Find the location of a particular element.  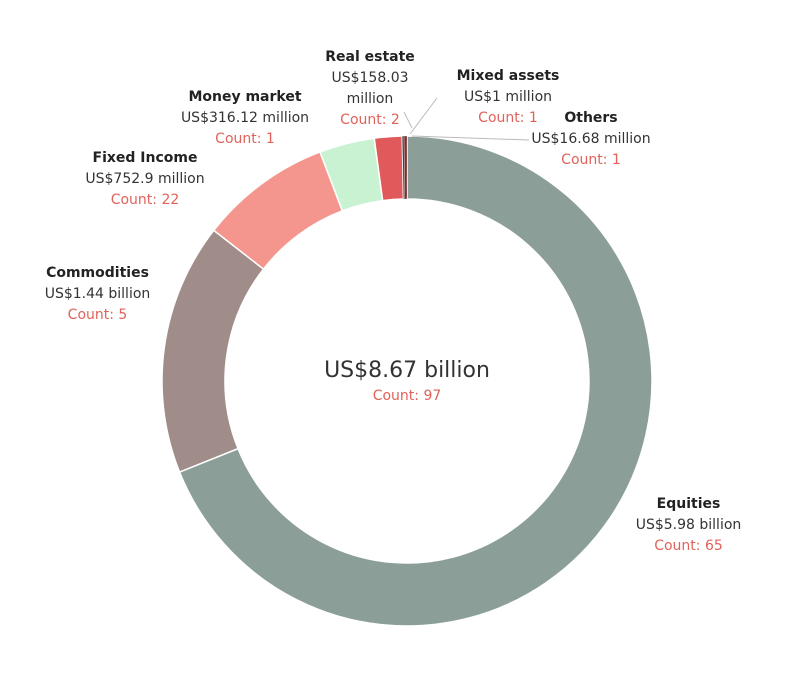

segment-value: US$158.03 million is located at coordinates (370, 88).